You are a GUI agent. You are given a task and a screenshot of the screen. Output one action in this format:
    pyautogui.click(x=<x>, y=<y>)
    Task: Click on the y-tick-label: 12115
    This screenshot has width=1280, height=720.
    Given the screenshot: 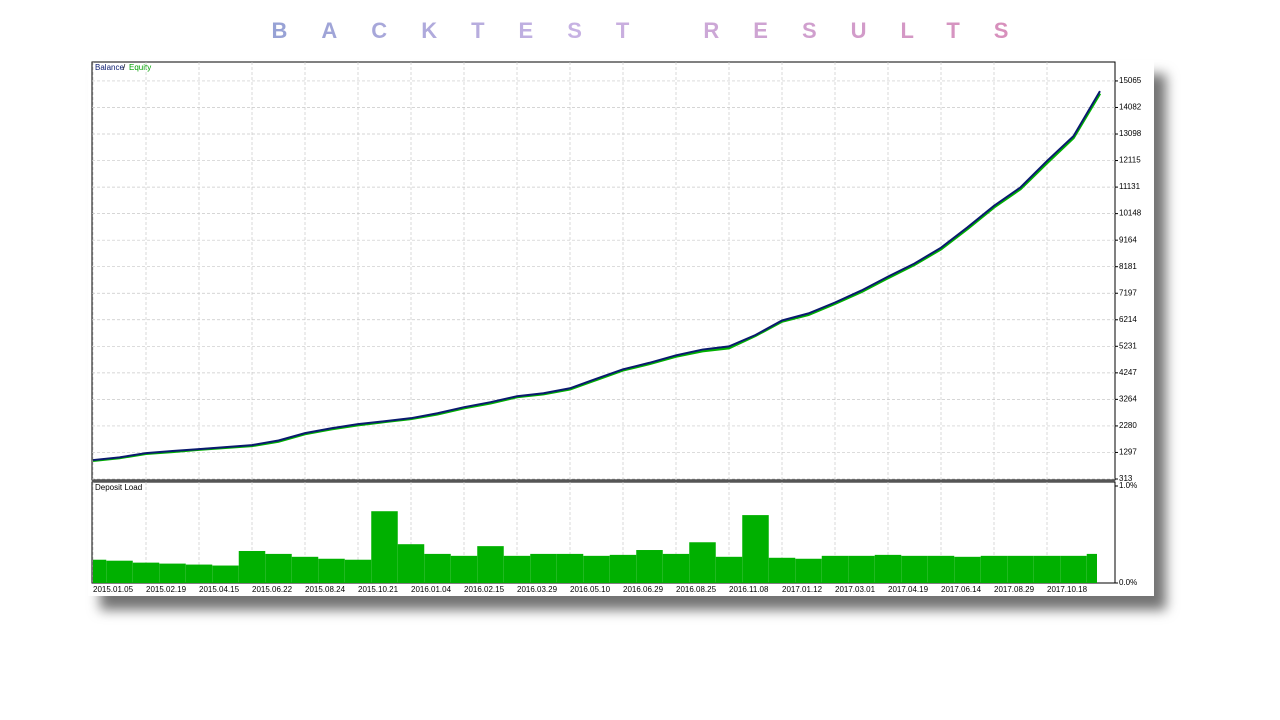 What is the action you would take?
    pyautogui.click(x=1130, y=160)
    